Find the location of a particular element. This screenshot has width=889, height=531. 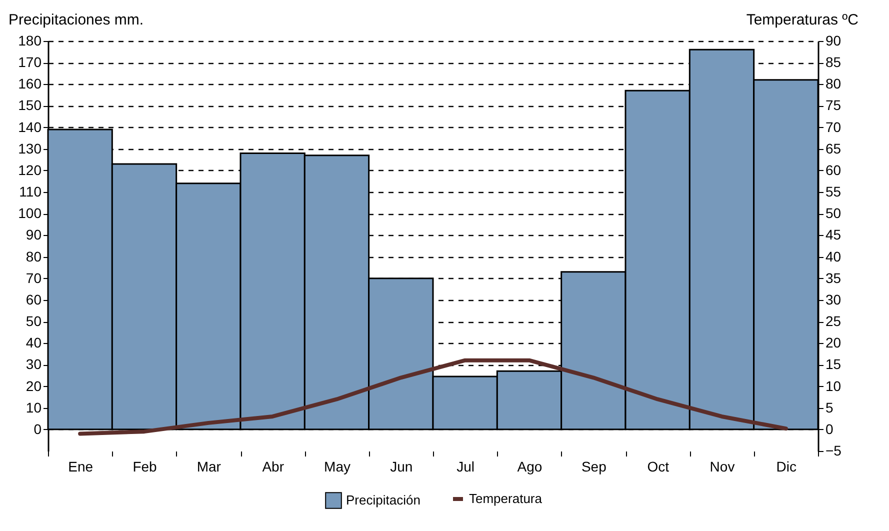

y-tick-label: 60 is located at coordinates (34, 299).